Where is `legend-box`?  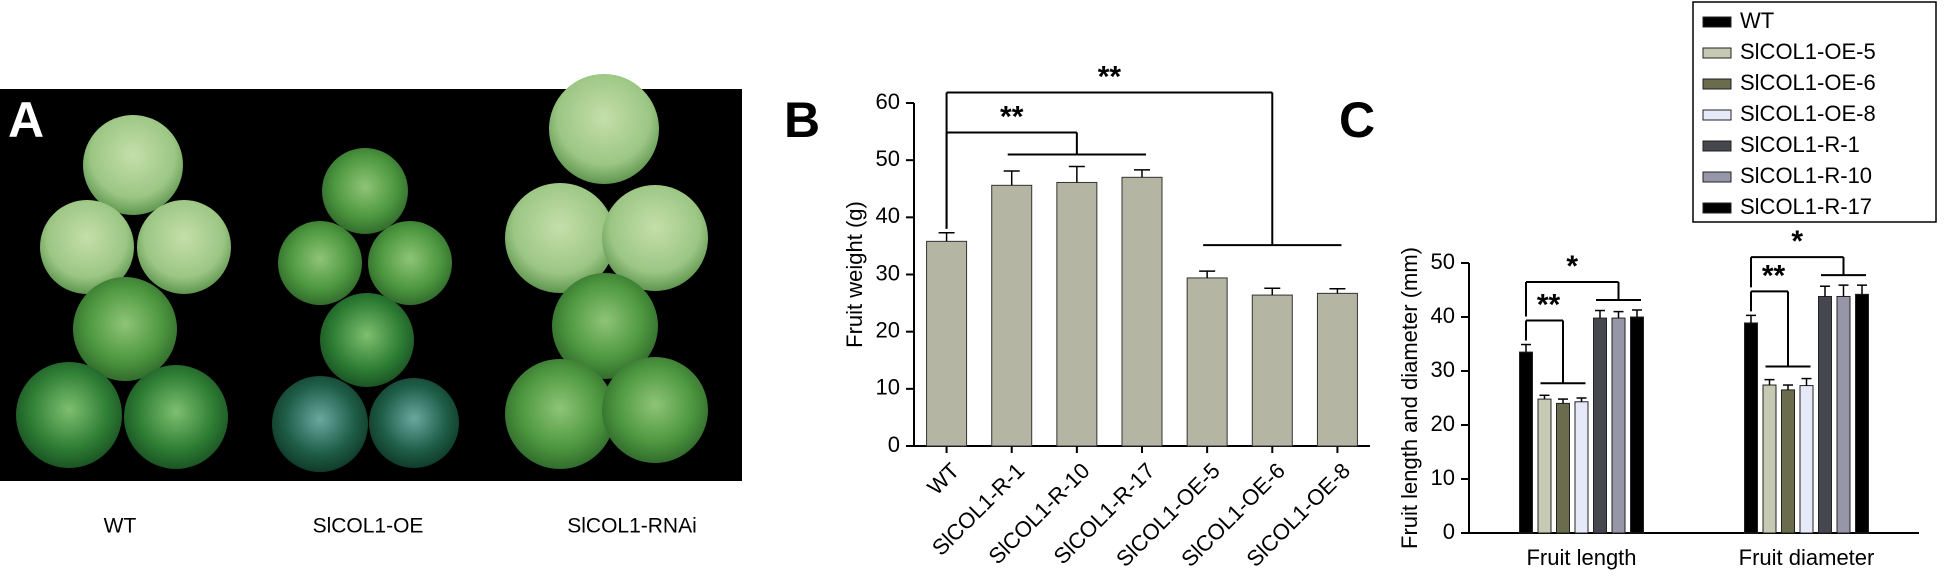
legend-box is located at coordinates (1814, 112).